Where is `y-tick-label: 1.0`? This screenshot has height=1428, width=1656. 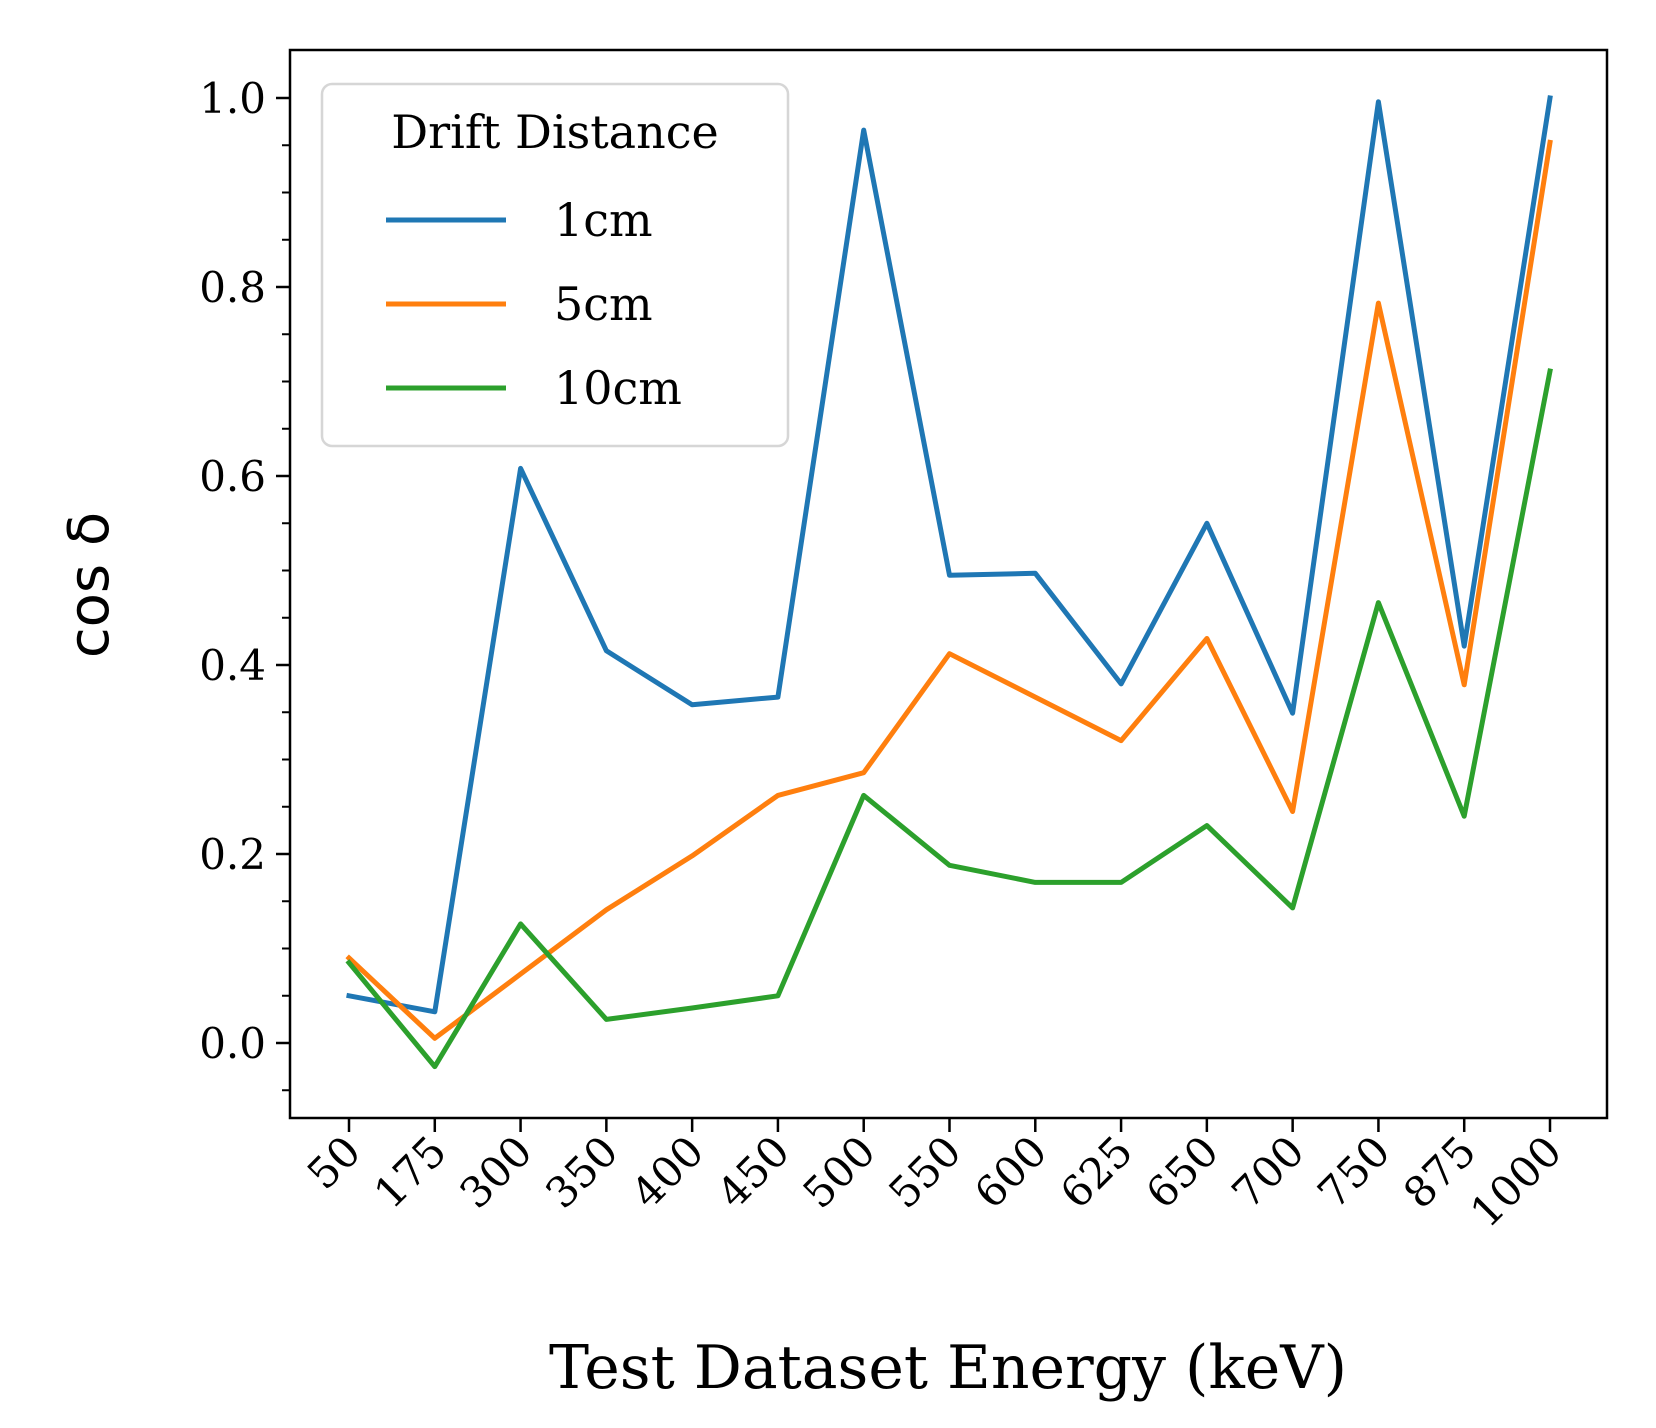
y-tick-label: 1.0 is located at coordinates (232, 98).